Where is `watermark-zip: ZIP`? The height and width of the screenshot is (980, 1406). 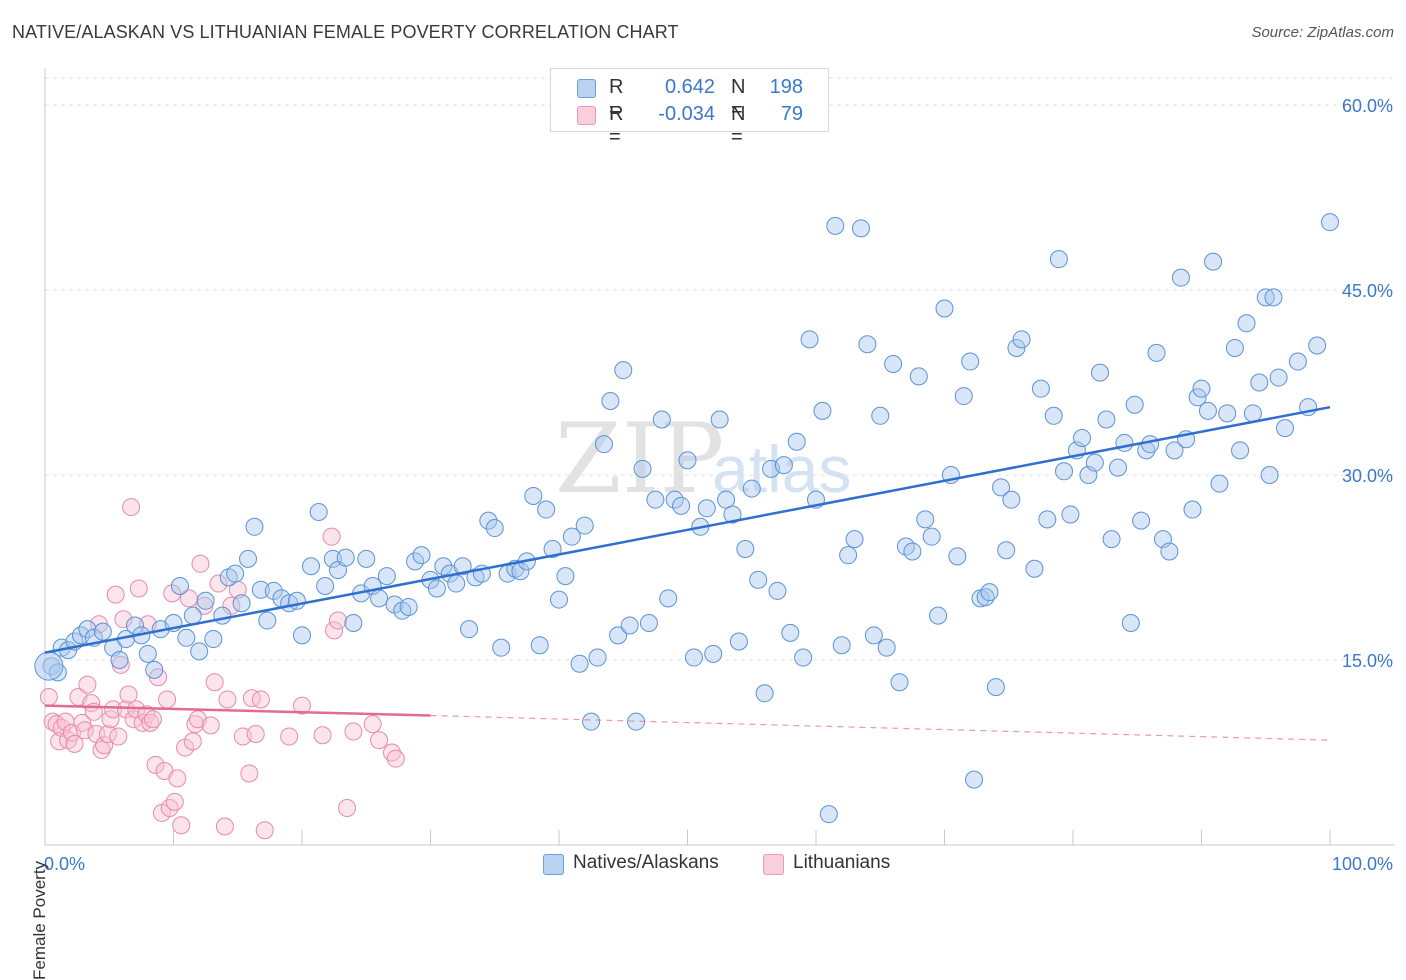 watermark-zip: ZIP is located at coordinates (639, 459).